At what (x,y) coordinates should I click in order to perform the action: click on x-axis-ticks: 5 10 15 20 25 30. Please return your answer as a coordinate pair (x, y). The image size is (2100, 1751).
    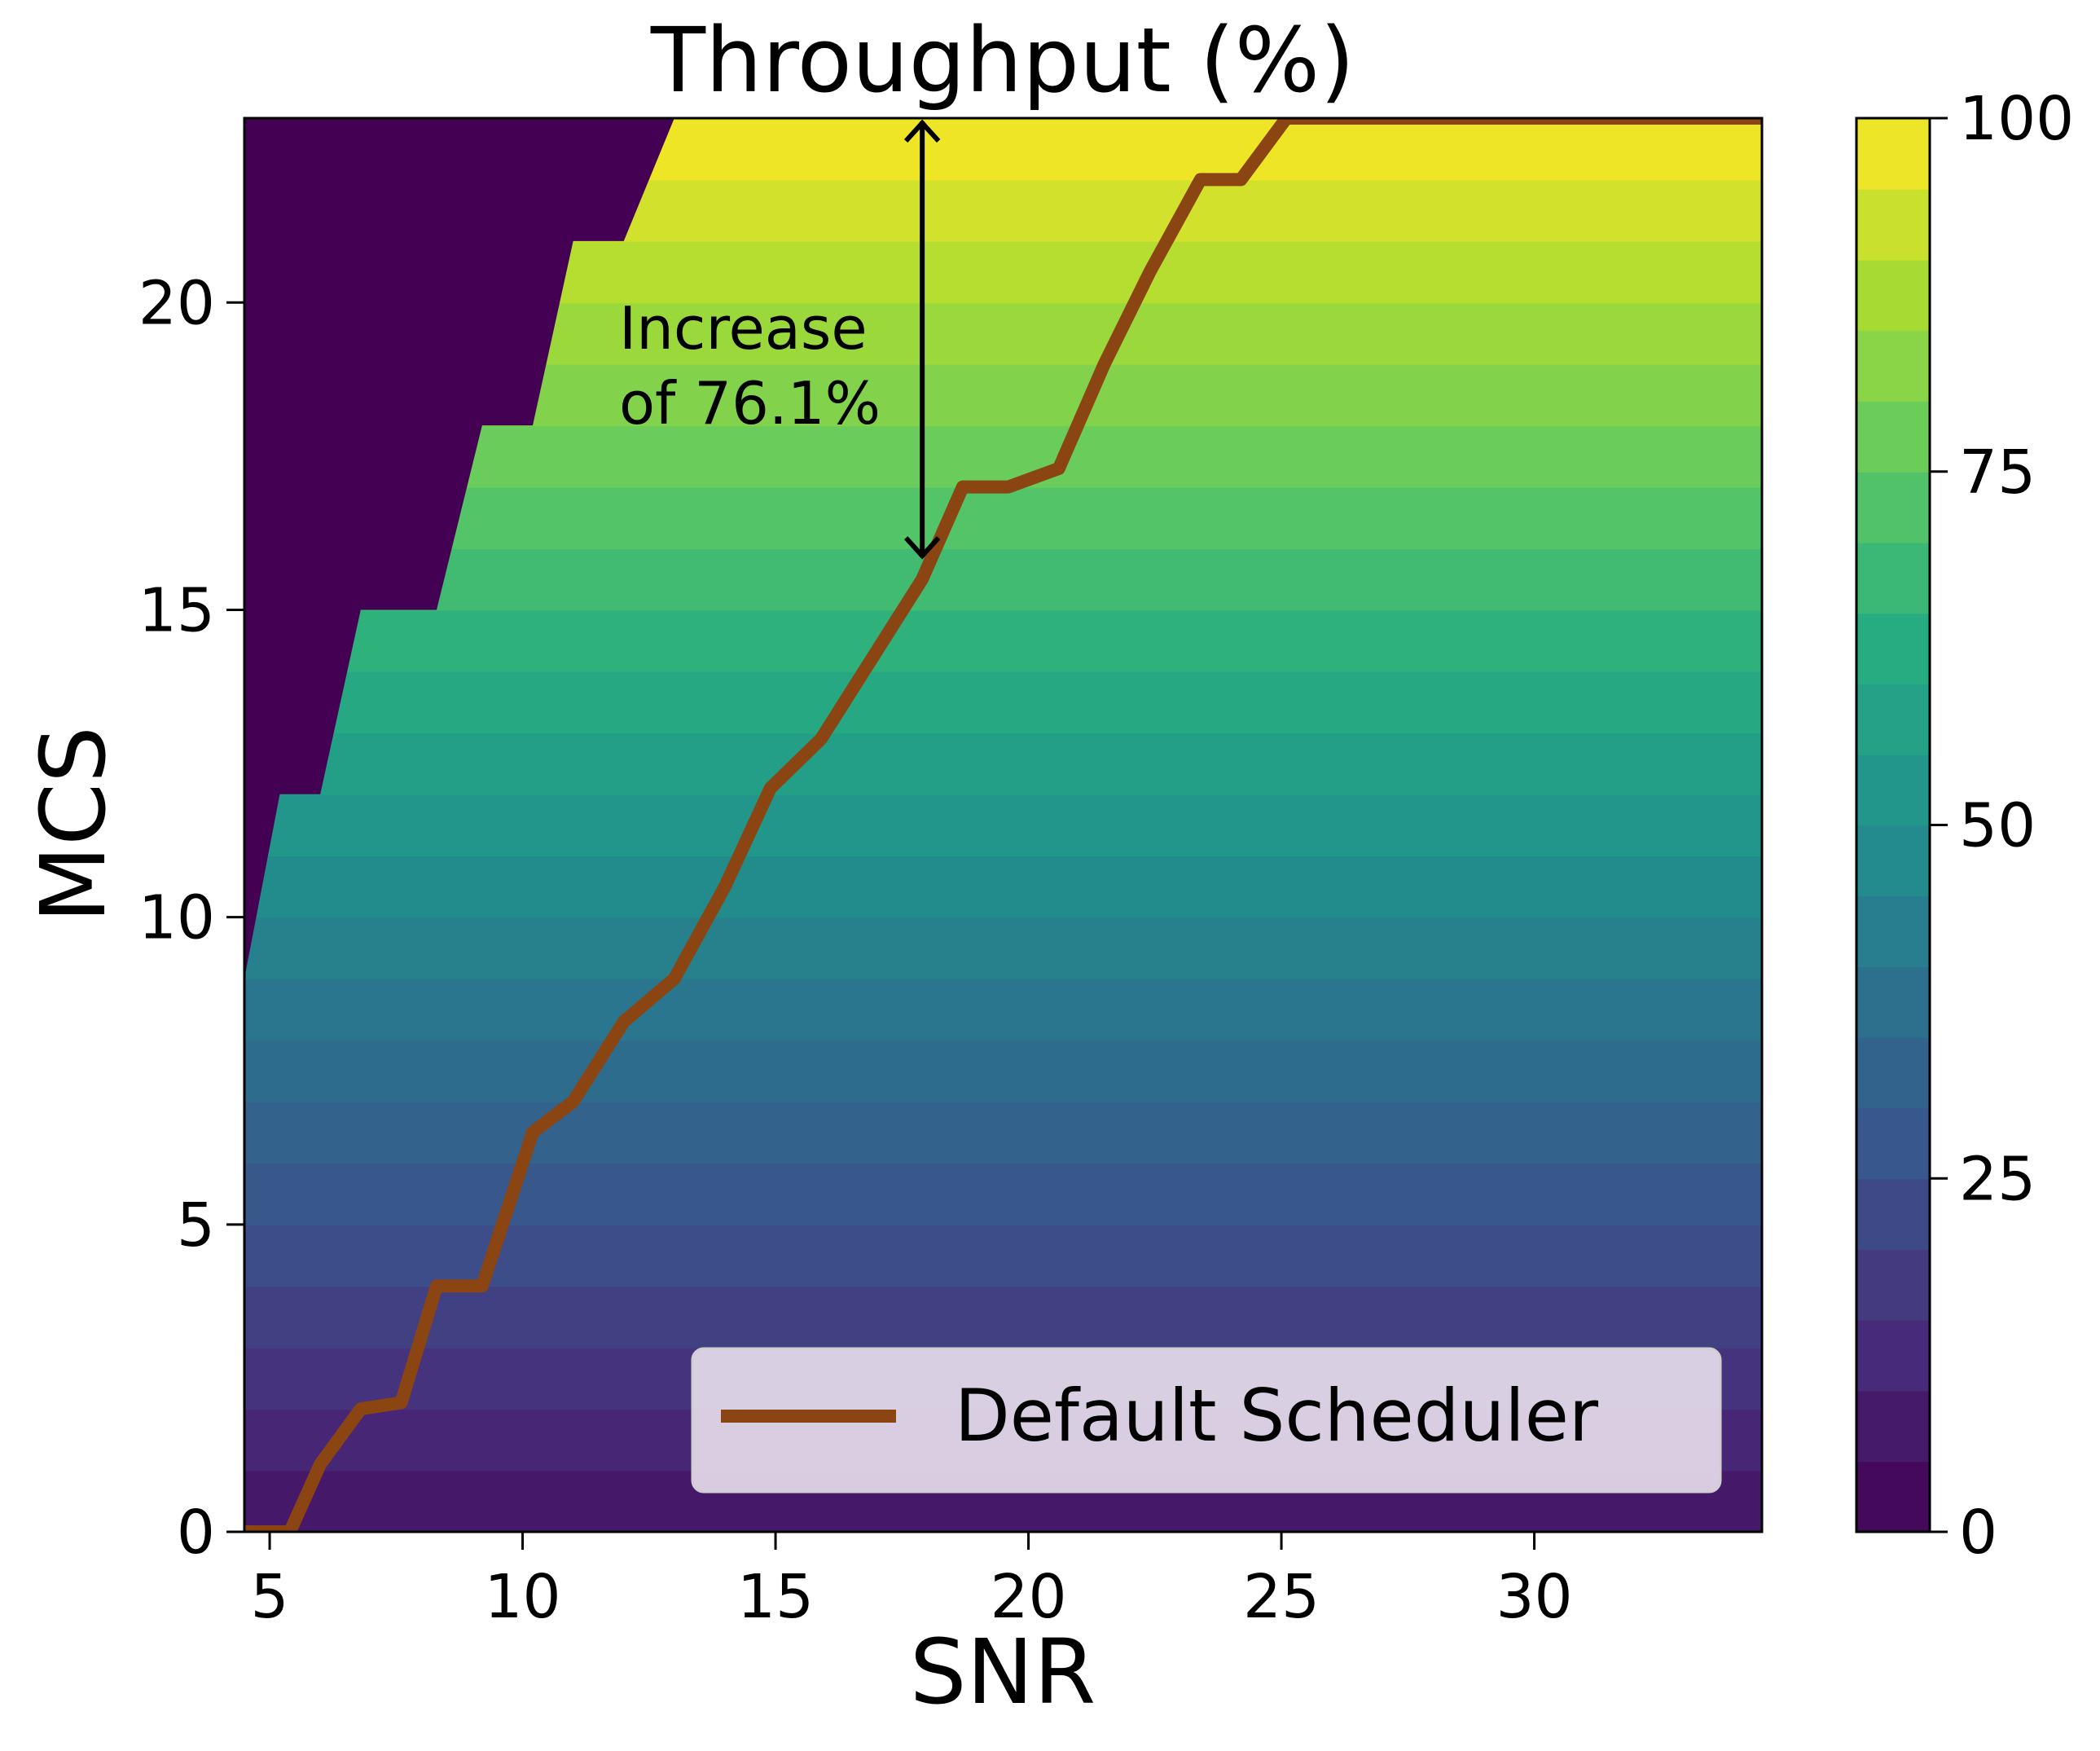
    Looking at the image, I should click on (912, 1582).